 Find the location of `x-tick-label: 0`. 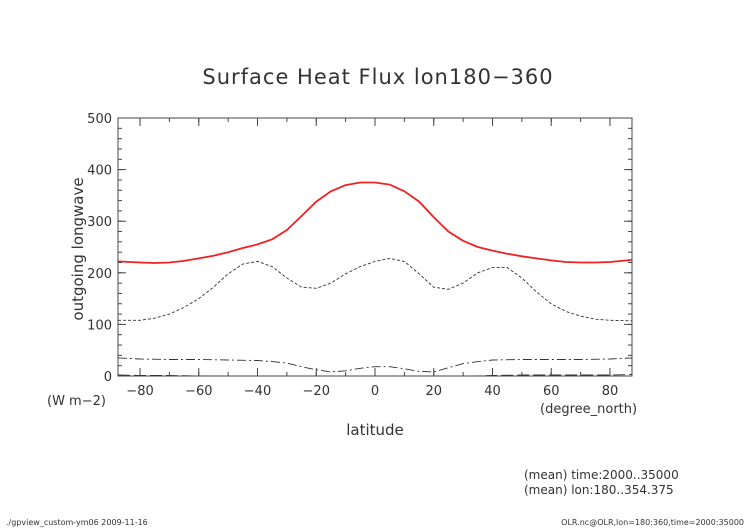

x-tick-label: 0 is located at coordinates (375, 391).